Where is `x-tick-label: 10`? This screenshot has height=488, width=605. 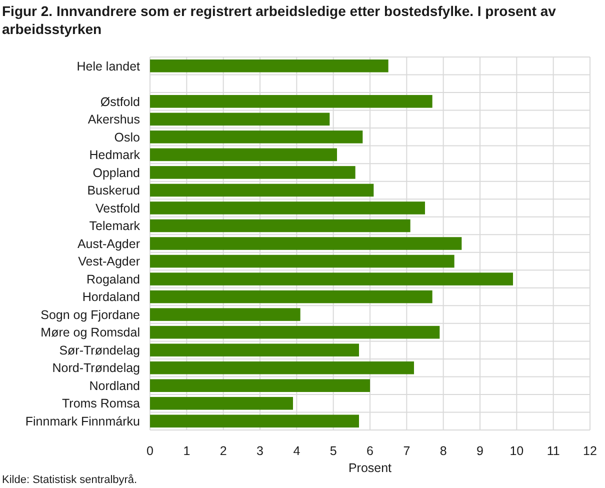 x-tick-label: 10 is located at coordinates (517, 451).